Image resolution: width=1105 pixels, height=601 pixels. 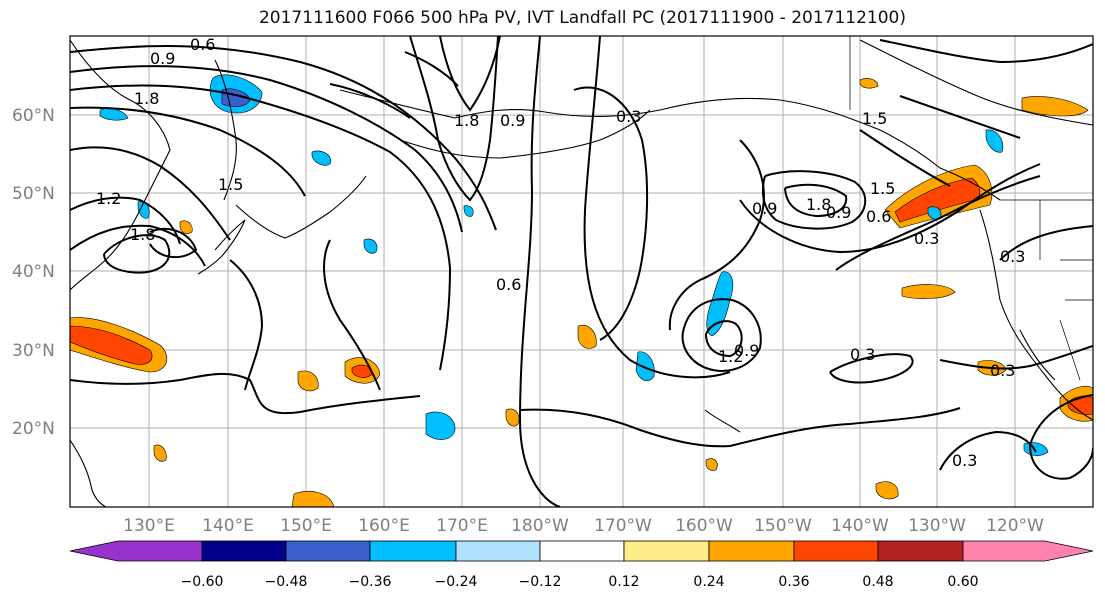 What do you see at coordinates (708, 582) in the screenshot?
I see `colorbar-tick-label: 0.24` at bounding box center [708, 582].